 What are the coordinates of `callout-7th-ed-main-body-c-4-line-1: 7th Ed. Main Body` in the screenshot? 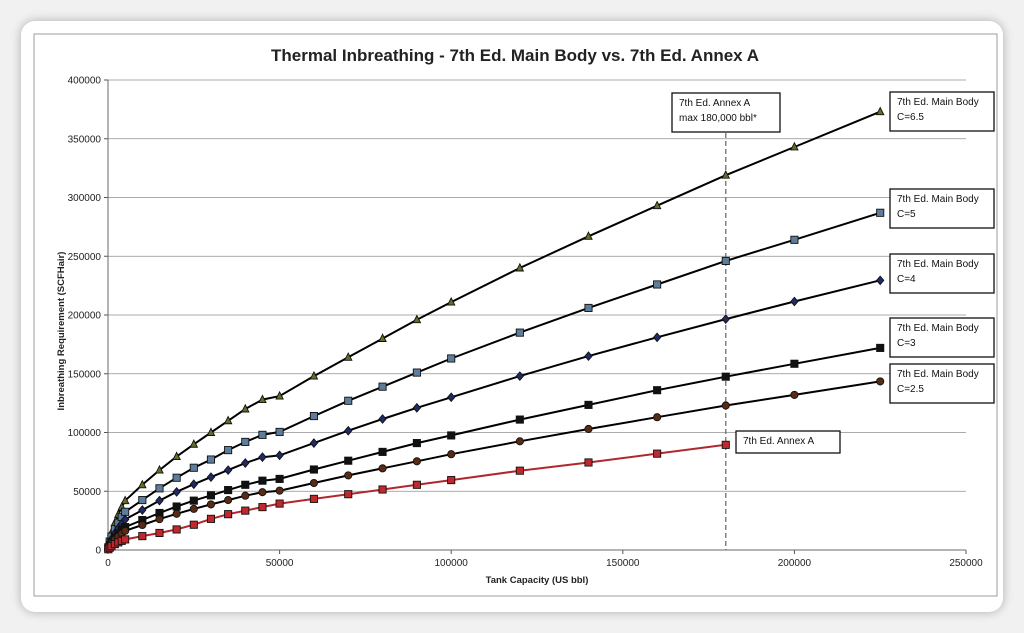 It's located at (938, 264).